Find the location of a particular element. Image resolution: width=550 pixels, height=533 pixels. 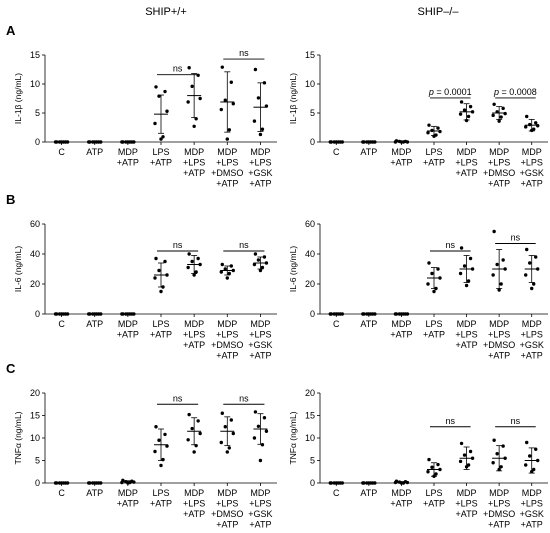

y-axis-label: IL-6 (ng/mL) is located at coordinates (293, 269).